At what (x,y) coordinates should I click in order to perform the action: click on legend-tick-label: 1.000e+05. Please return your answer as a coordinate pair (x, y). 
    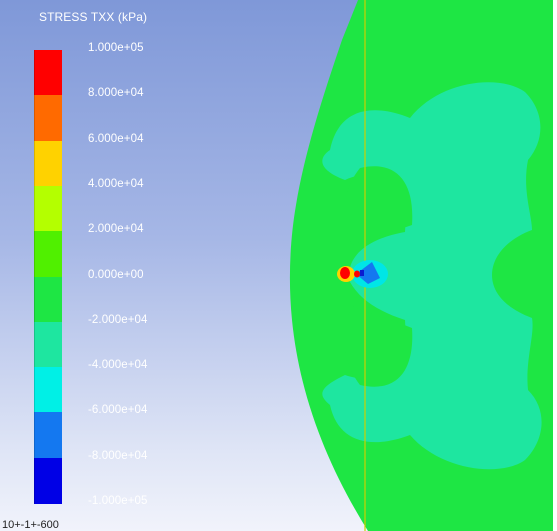
    Looking at the image, I should click on (116, 48).